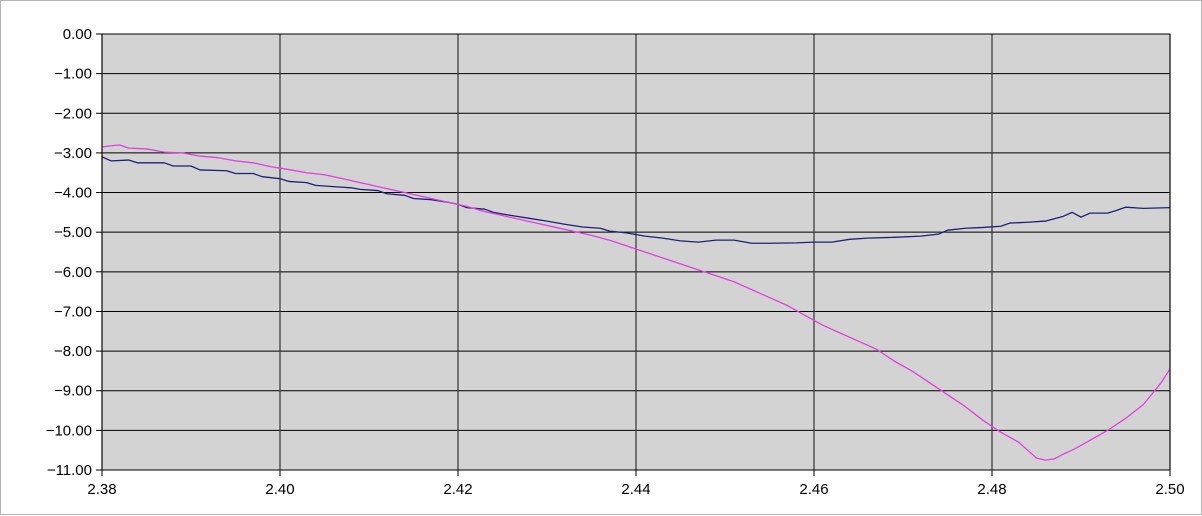 The height and width of the screenshot is (516, 1202). I want to click on y-tick-label: −5.00, so click(73, 232).